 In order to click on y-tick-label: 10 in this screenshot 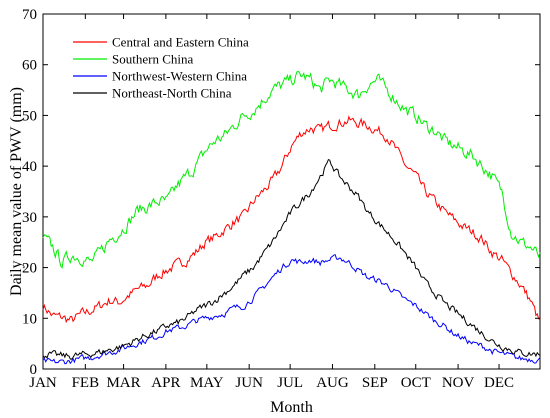, I will do `click(29, 319)`.